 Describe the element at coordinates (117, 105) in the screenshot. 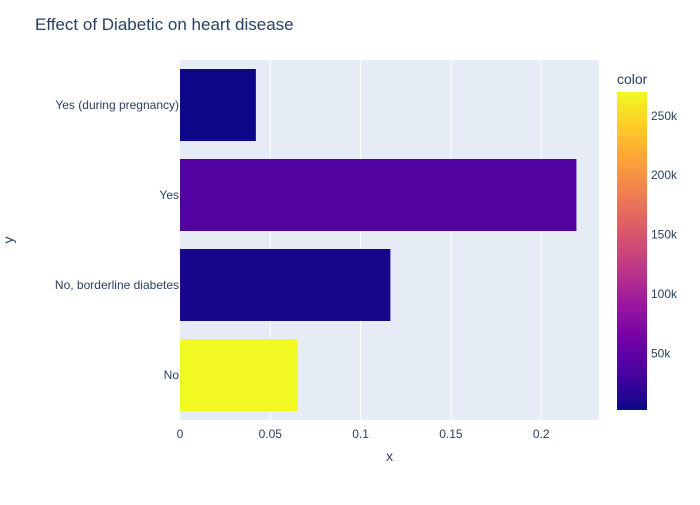

I see `y-tick-label: Yes (during pregnancy)` at that location.